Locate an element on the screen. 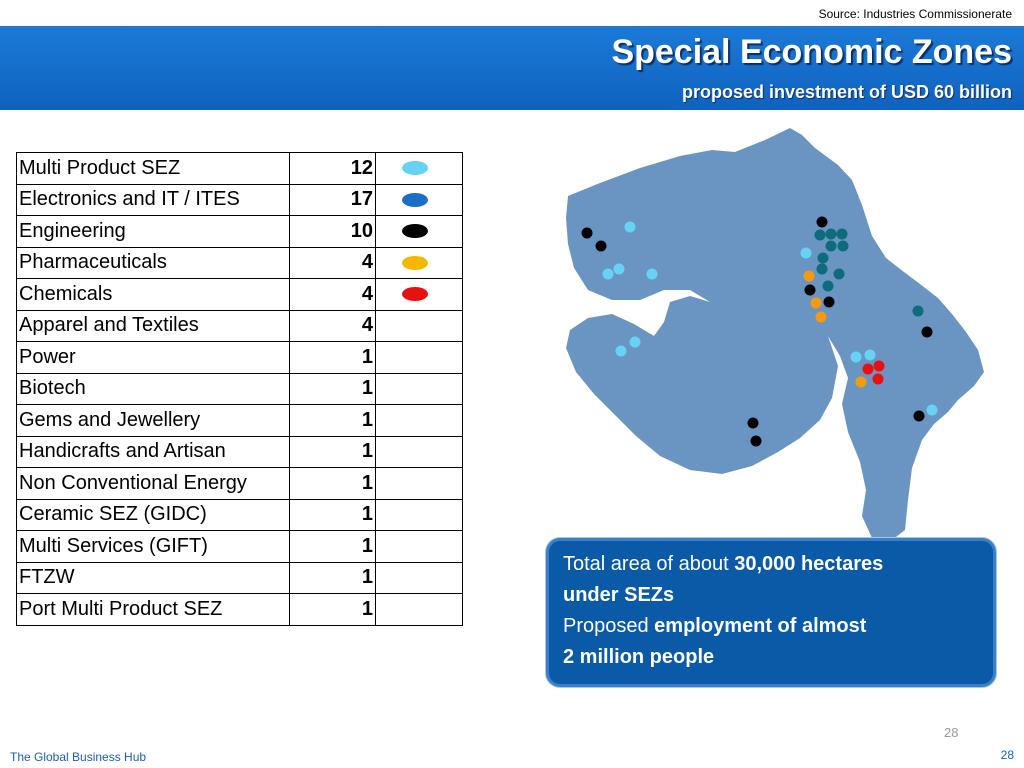  table-row: Electronics and IT / ITES 17 is located at coordinates (239, 199).